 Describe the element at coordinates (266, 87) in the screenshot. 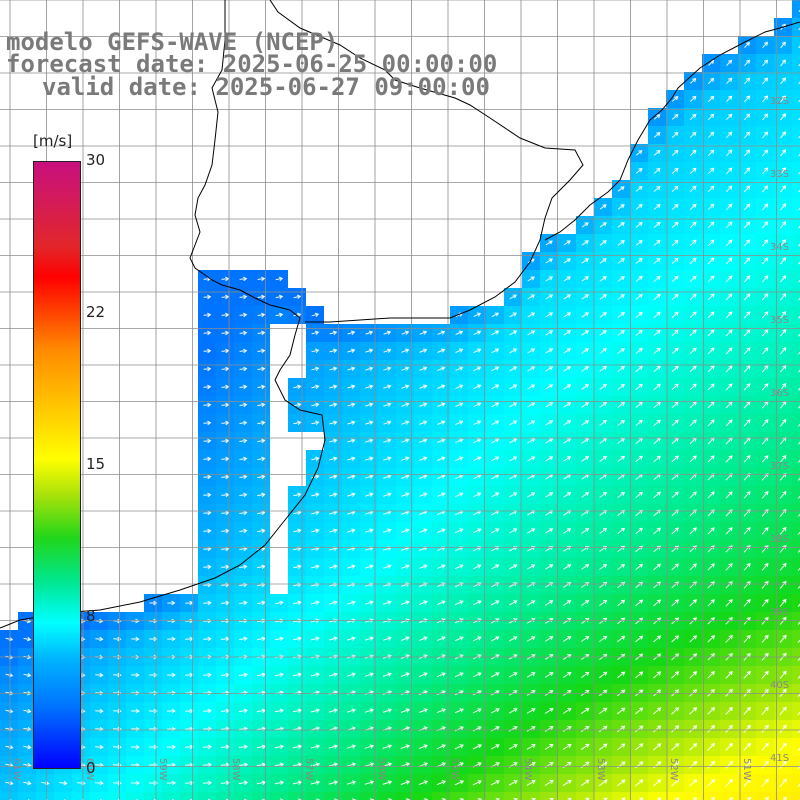

I see `title-valid-date: valid date: 2025-06-27 09:00:00` at that location.